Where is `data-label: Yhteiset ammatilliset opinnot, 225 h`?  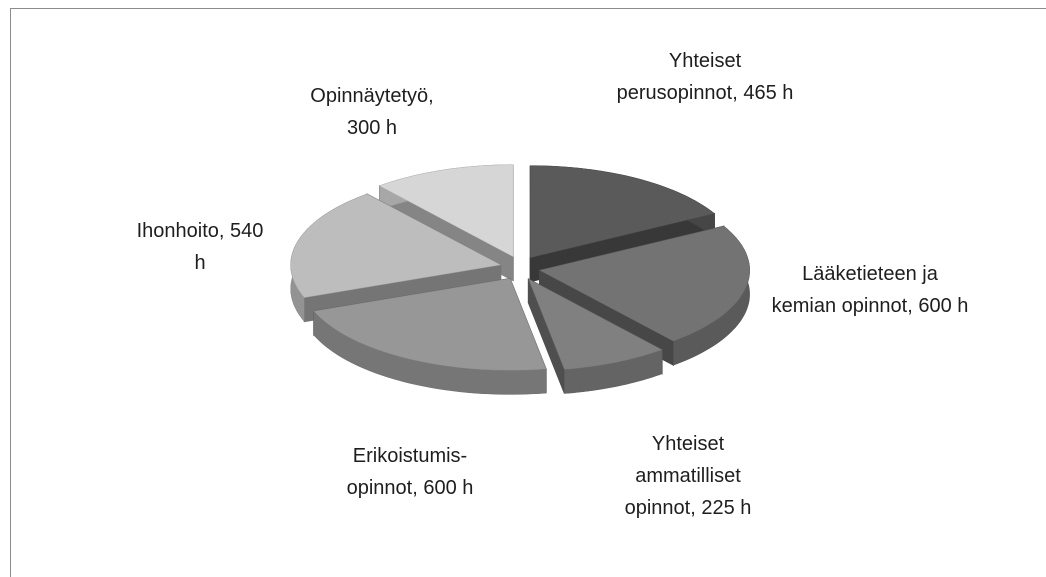 data-label: Yhteiset ammatilliset opinnot, 225 h is located at coordinates (688, 476).